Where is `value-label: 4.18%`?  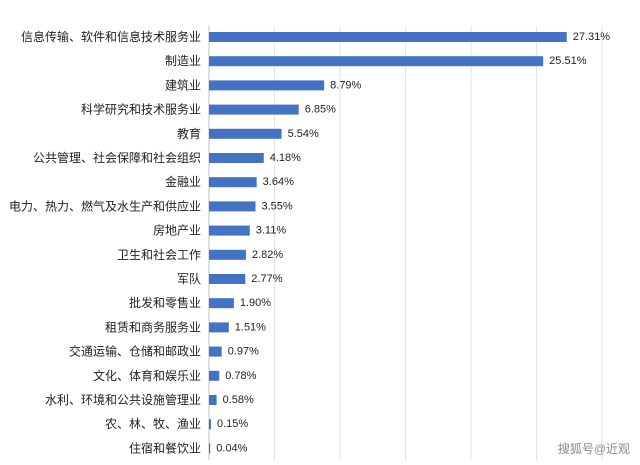
value-label: 4.18% is located at coordinates (285, 158).